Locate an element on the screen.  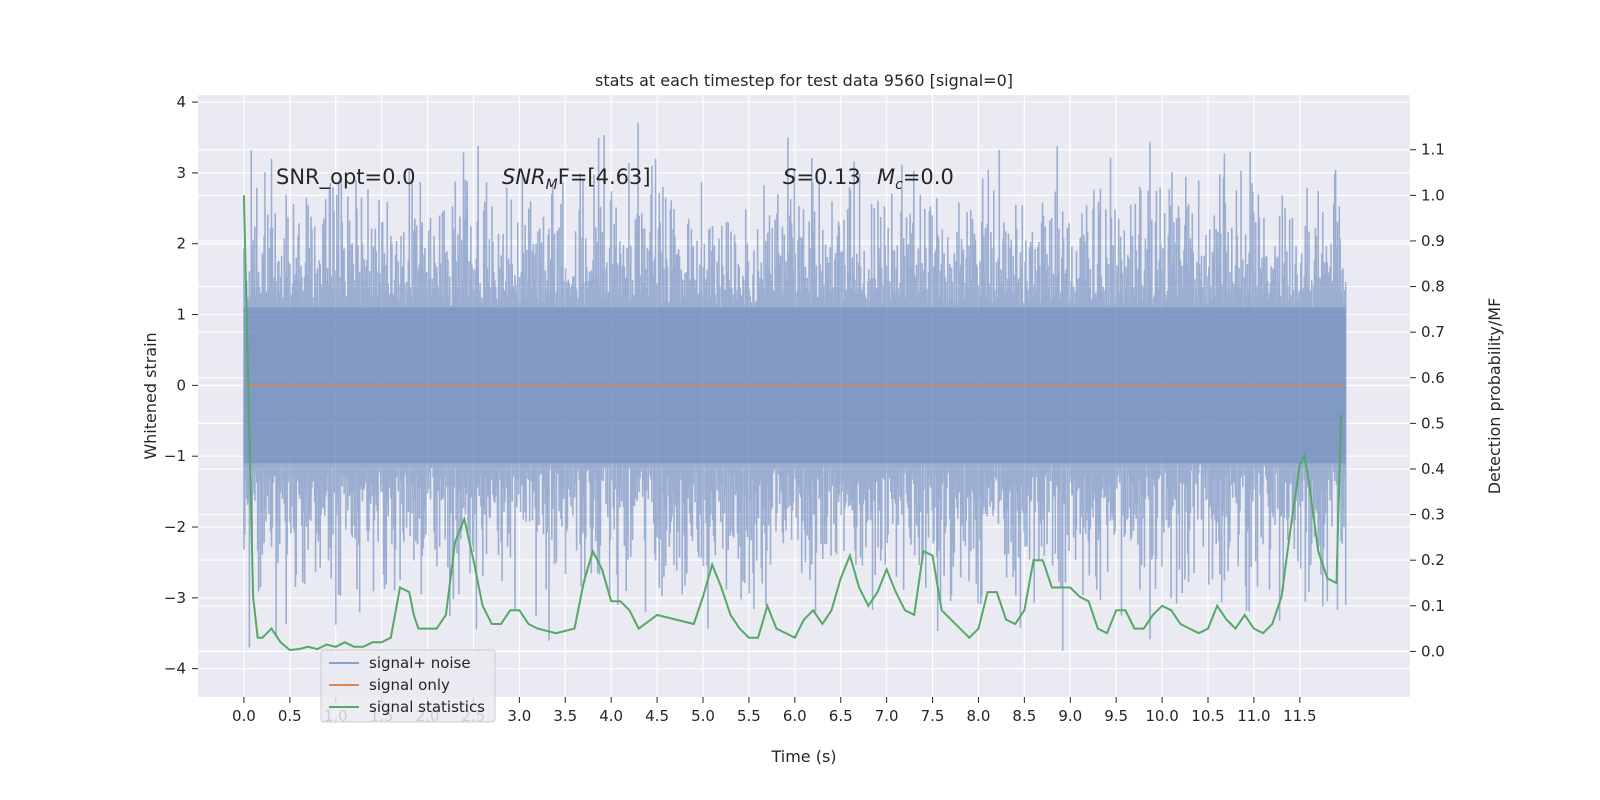
snr-mf-symbol: SNR is located at coordinates (524, 177).